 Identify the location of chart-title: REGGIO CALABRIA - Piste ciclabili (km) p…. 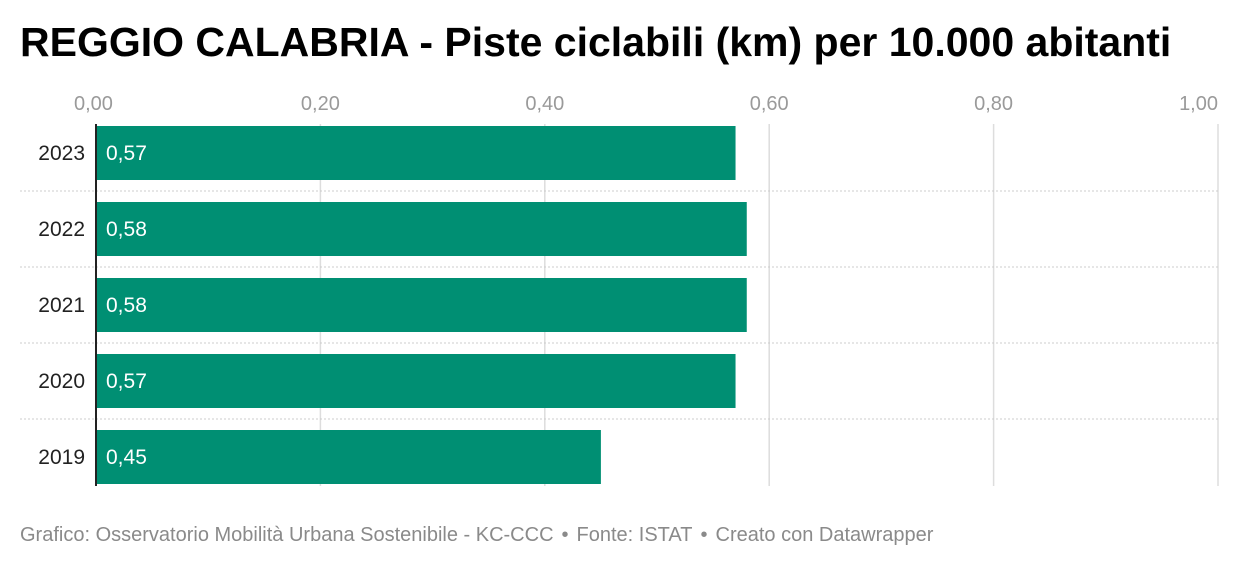
(596, 42).